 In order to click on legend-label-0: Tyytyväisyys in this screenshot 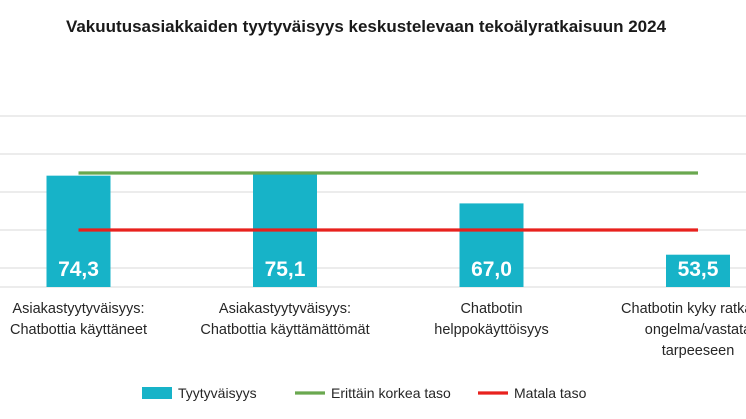, I will do `click(217, 393)`.